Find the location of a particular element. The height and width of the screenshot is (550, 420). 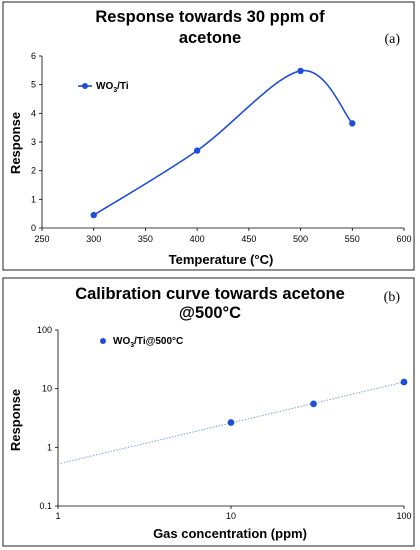

chart-a-legend: WO3/Ti is located at coordinates (103, 87).